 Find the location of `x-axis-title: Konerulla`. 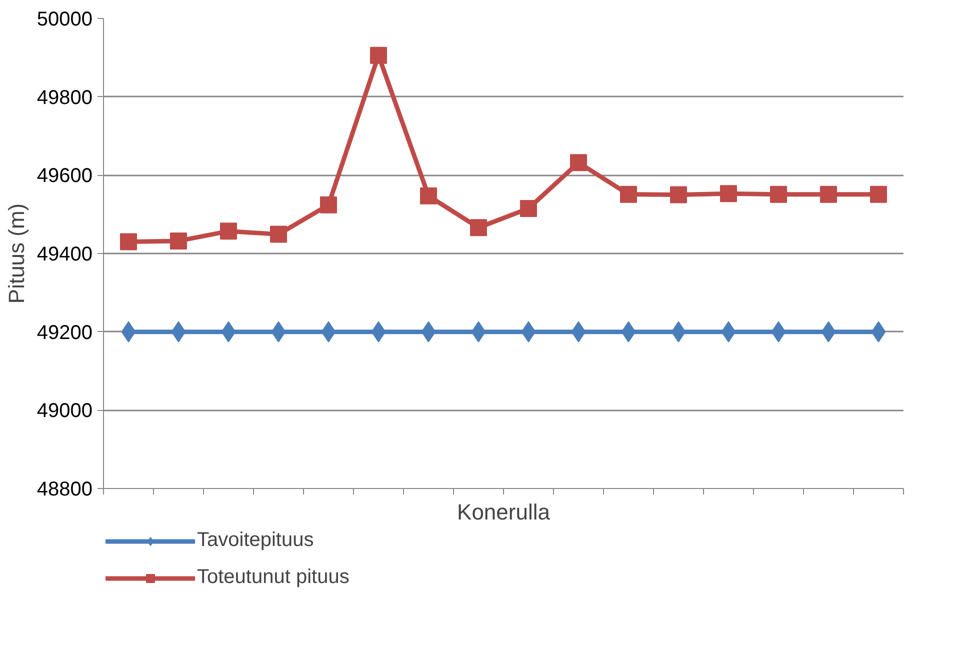

x-axis-title: Konerulla is located at coordinates (504, 512).